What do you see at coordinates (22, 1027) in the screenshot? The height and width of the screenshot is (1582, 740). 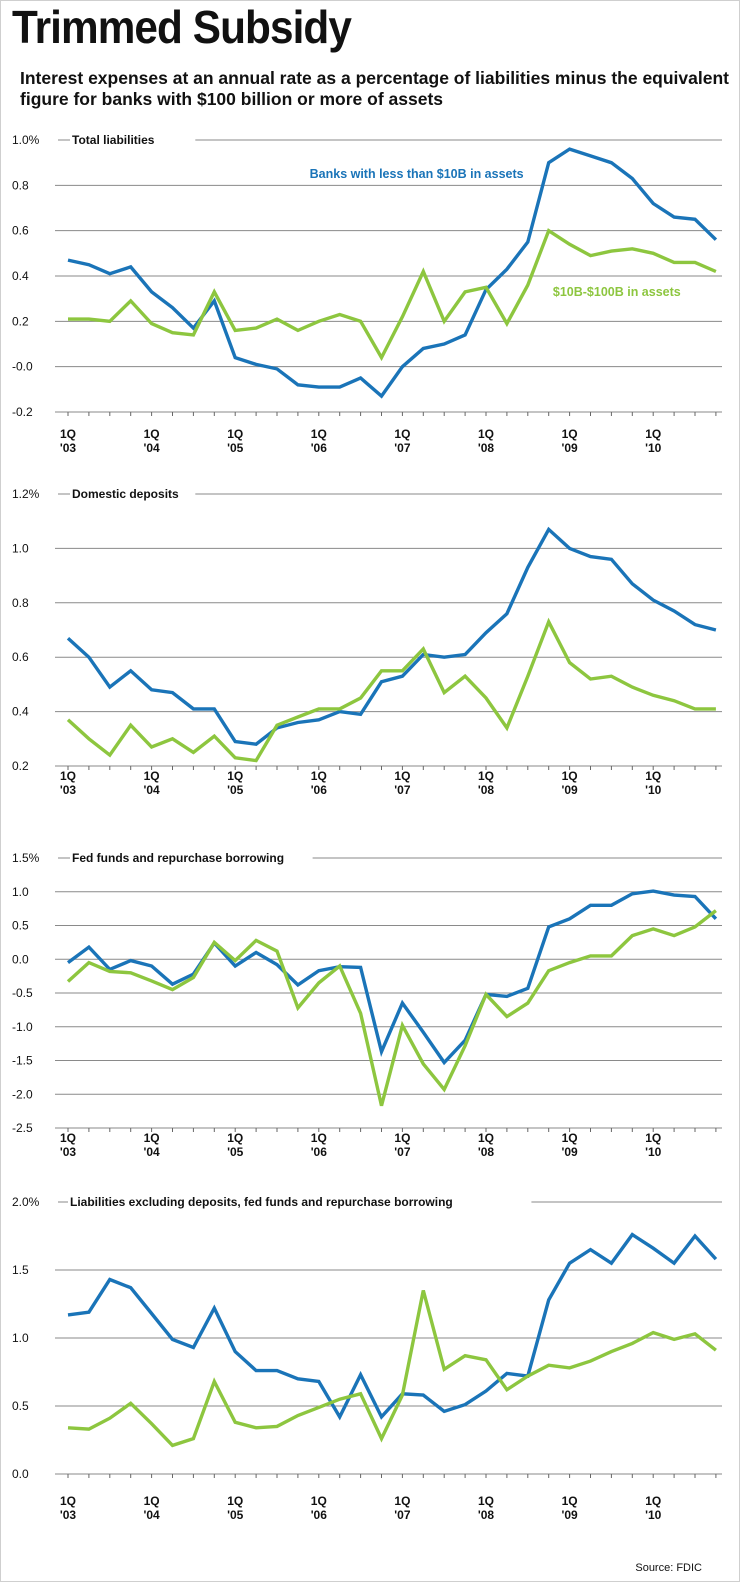 I see `y-tick-label: -1.0` at bounding box center [22, 1027].